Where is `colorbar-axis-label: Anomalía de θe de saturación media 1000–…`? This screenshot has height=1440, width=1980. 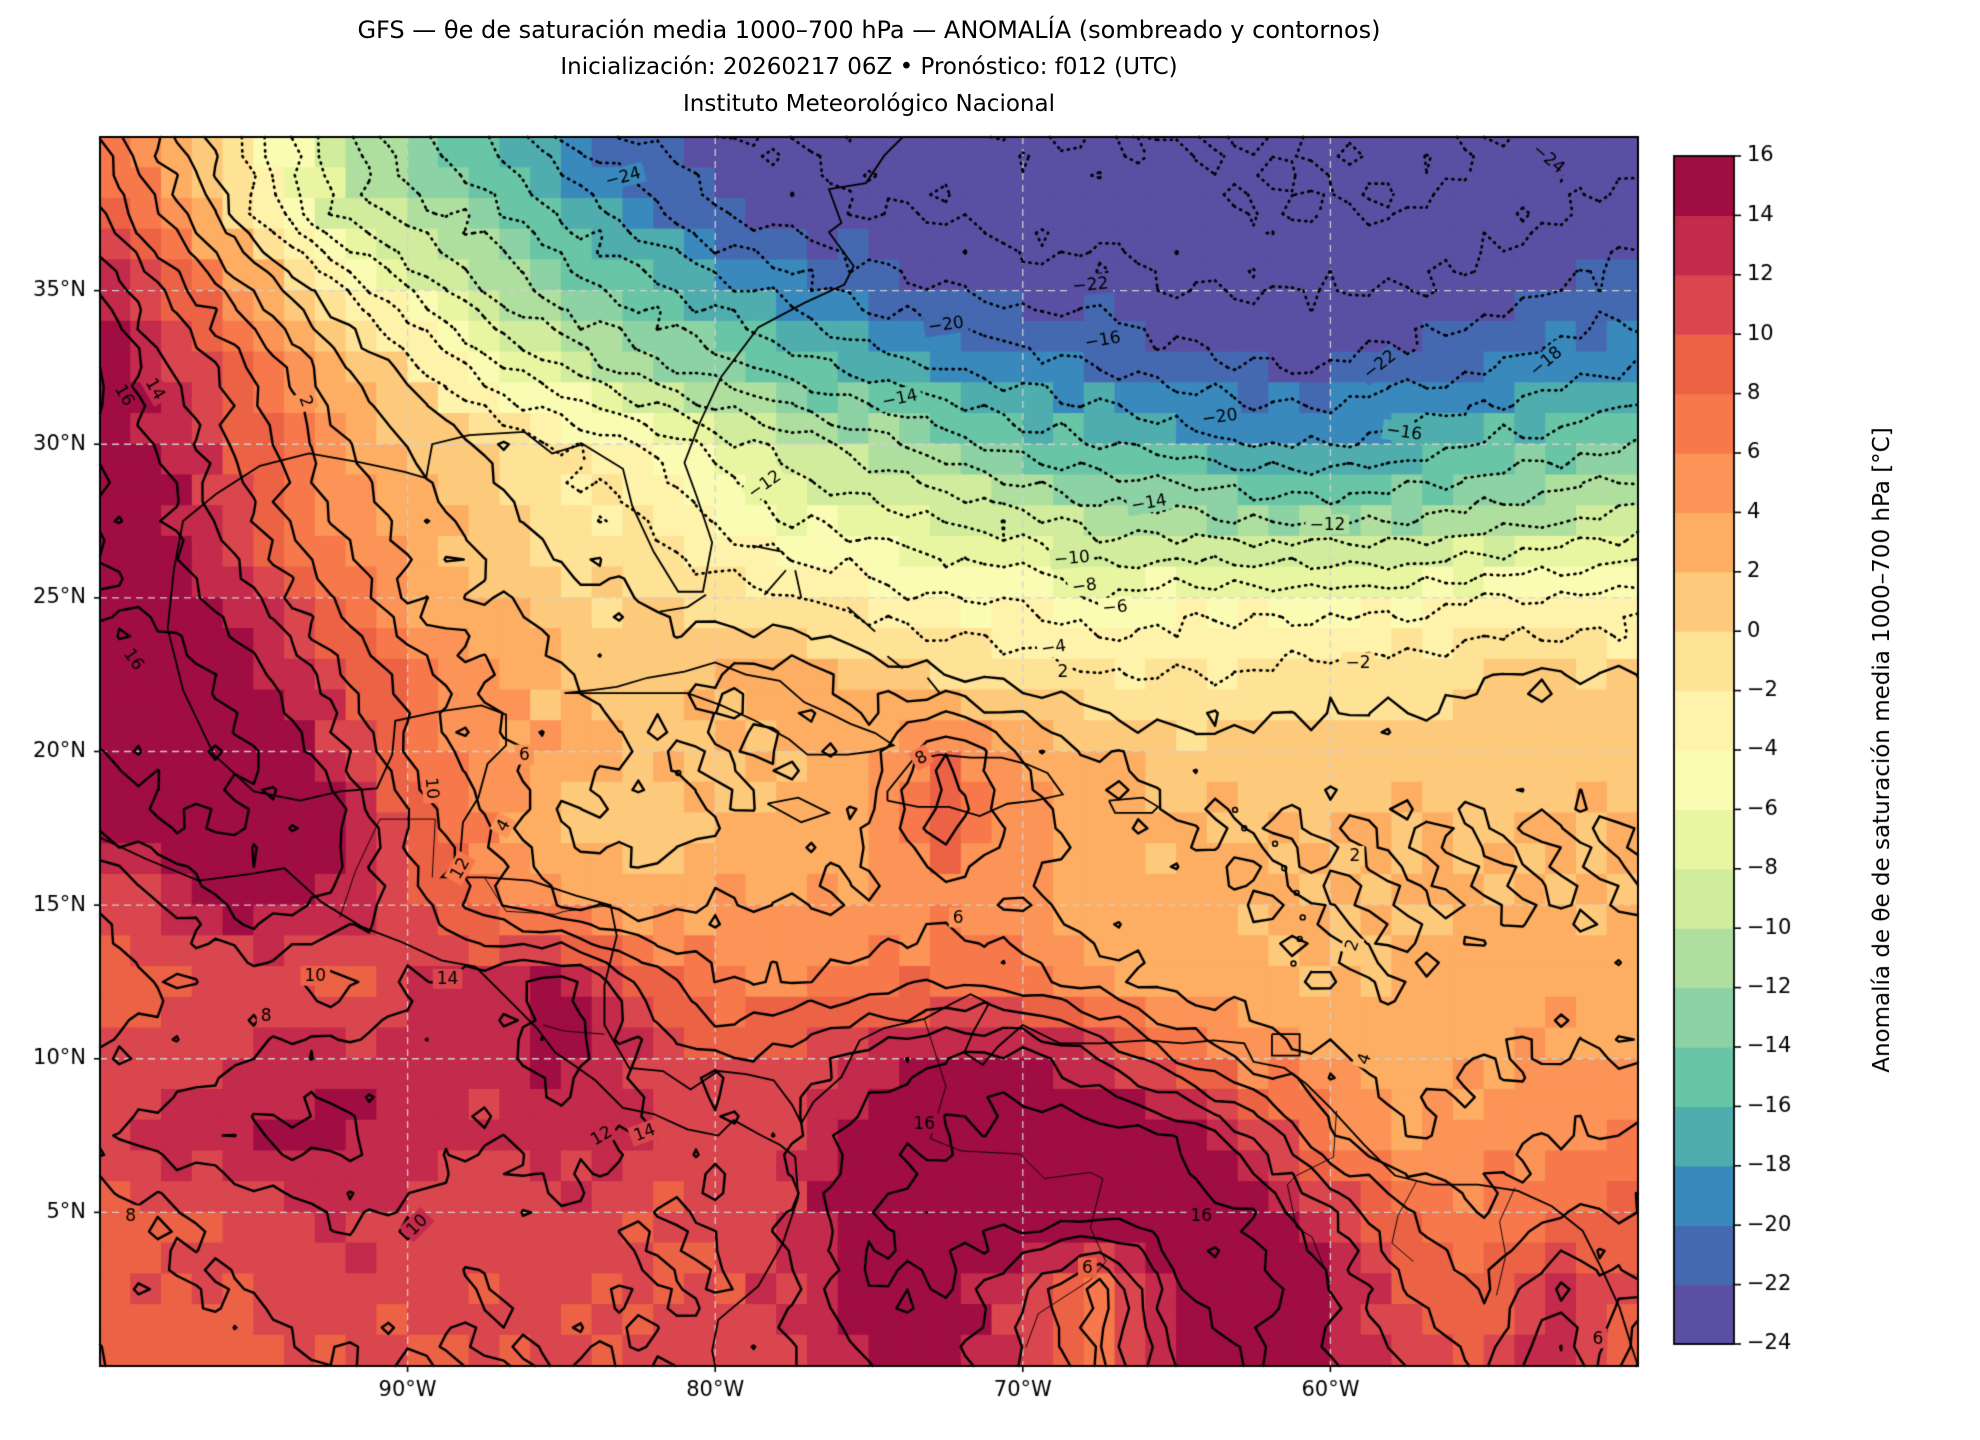
colorbar-axis-label: Anomalía de θe de saturación media 1000–… is located at coordinates (1882, 750).